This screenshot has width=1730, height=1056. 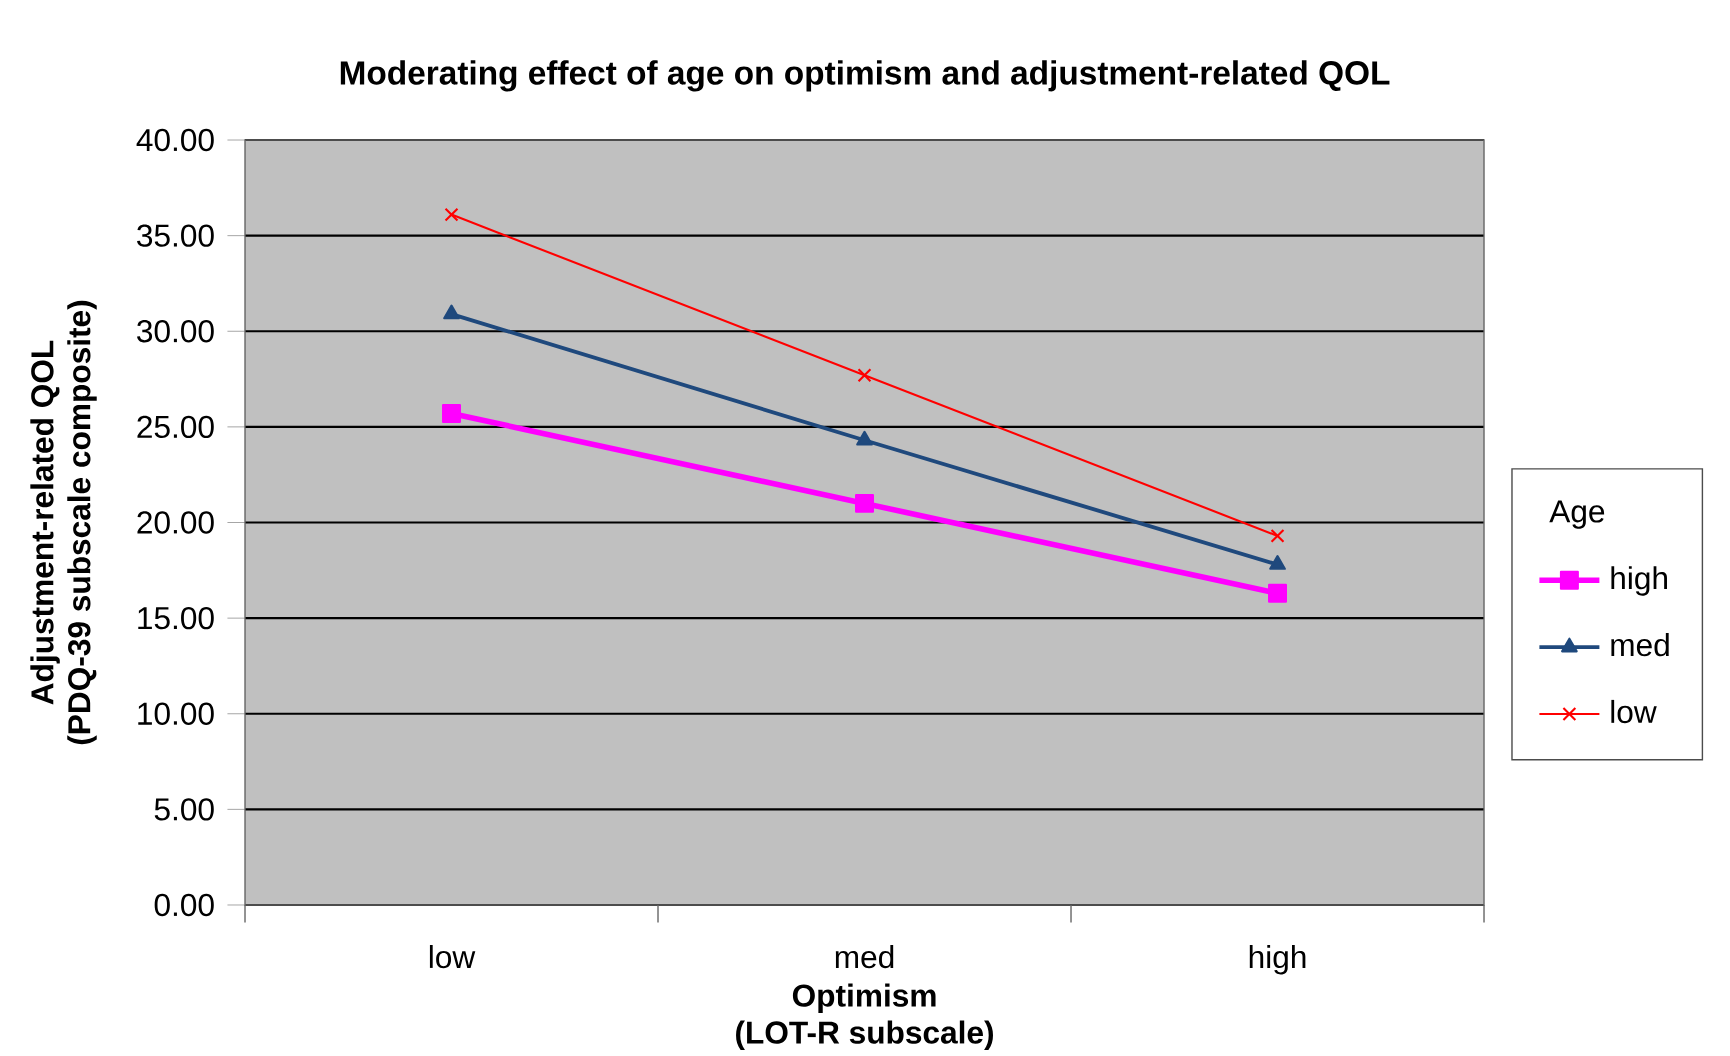 What do you see at coordinates (175, 140) in the screenshot?
I see `y-tick-label: 40.00` at bounding box center [175, 140].